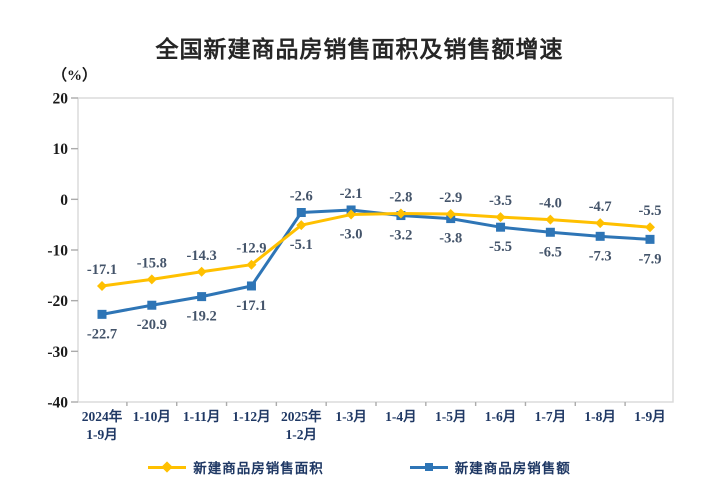 Image resolution: width=719 pixels, height=490 pixels. What do you see at coordinates (57, 251) in the screenshot?
I see `y-axis-tick-label: -10` at bounding box center [57, 251].